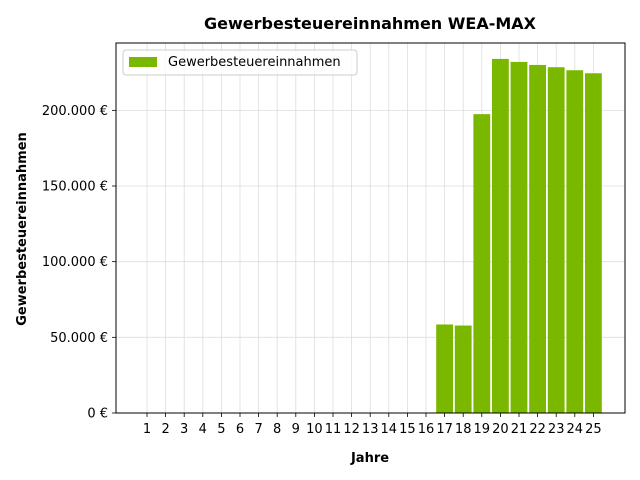 This screenshot has height=480, width=640. What do you see at coordinates (426, 429) in the screenshot?
I see `x-tick-label: 16` at bounding box center [426, 429].